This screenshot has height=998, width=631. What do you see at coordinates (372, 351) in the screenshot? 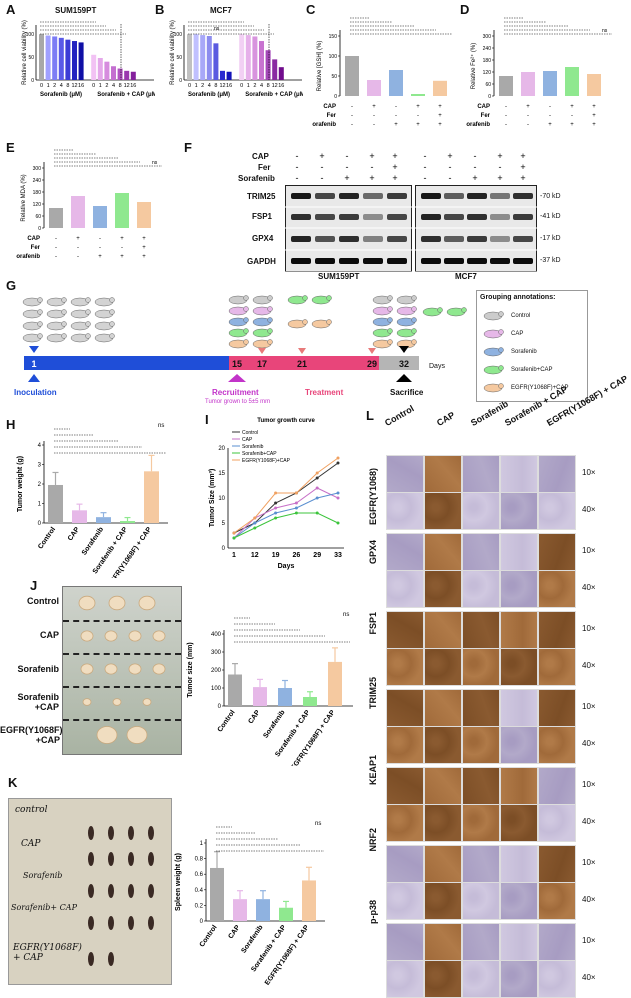
I see `treatment-arrow` at bounding box center [372, 351].